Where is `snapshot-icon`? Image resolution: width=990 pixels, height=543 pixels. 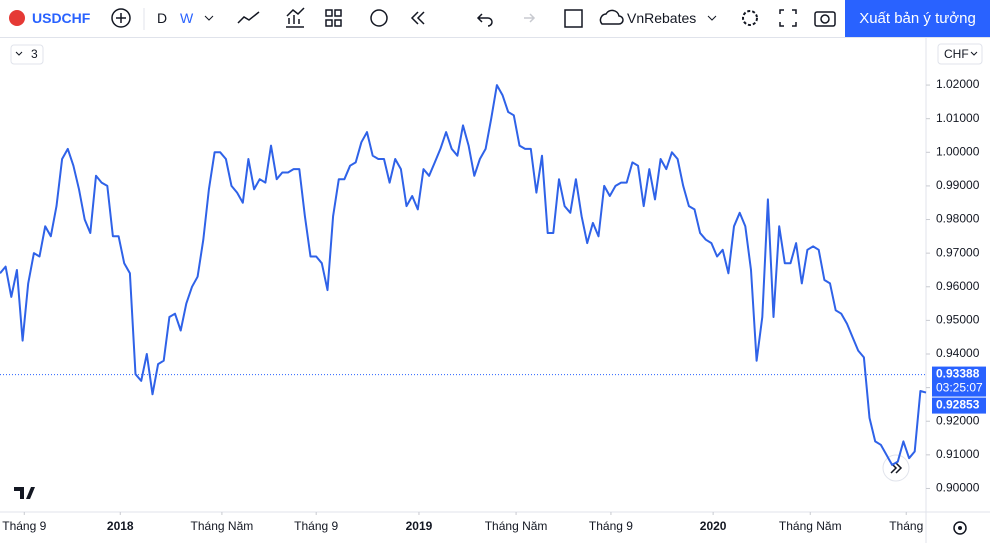 snapshot-icon is located at coordinates (825, 19).